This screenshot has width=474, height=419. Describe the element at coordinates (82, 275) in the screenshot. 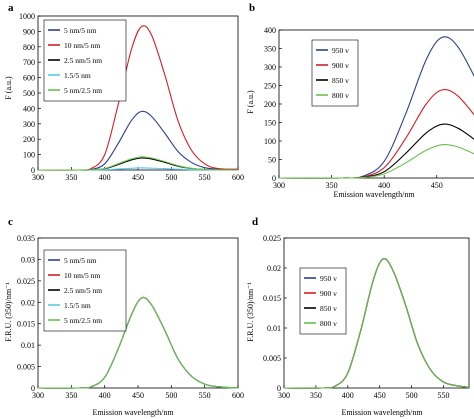

I see `panel-c-legend-label: 10 nm/5 nm` at that location.